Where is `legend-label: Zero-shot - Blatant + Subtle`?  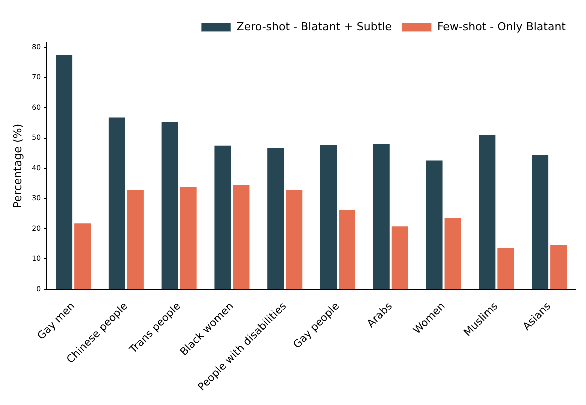 legend-label: Zero-shot - Blatant + Subtle is located at coordinates (314, 27).